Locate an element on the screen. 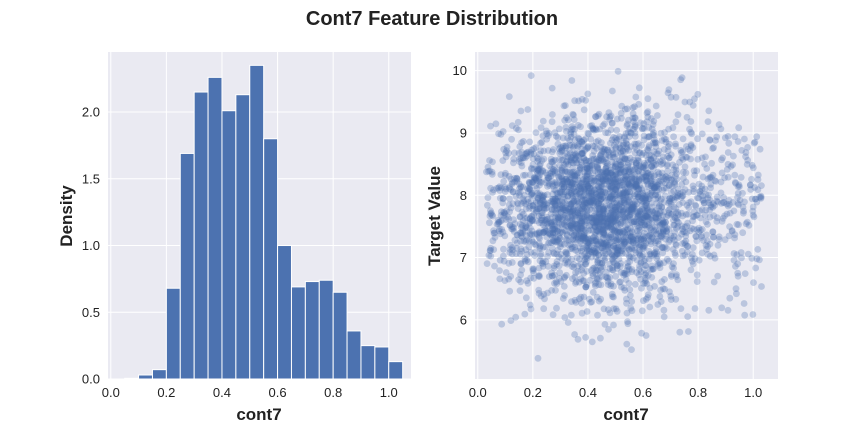  histogram-x-tick-label: 0.0 is located at coordinates (111, 392).